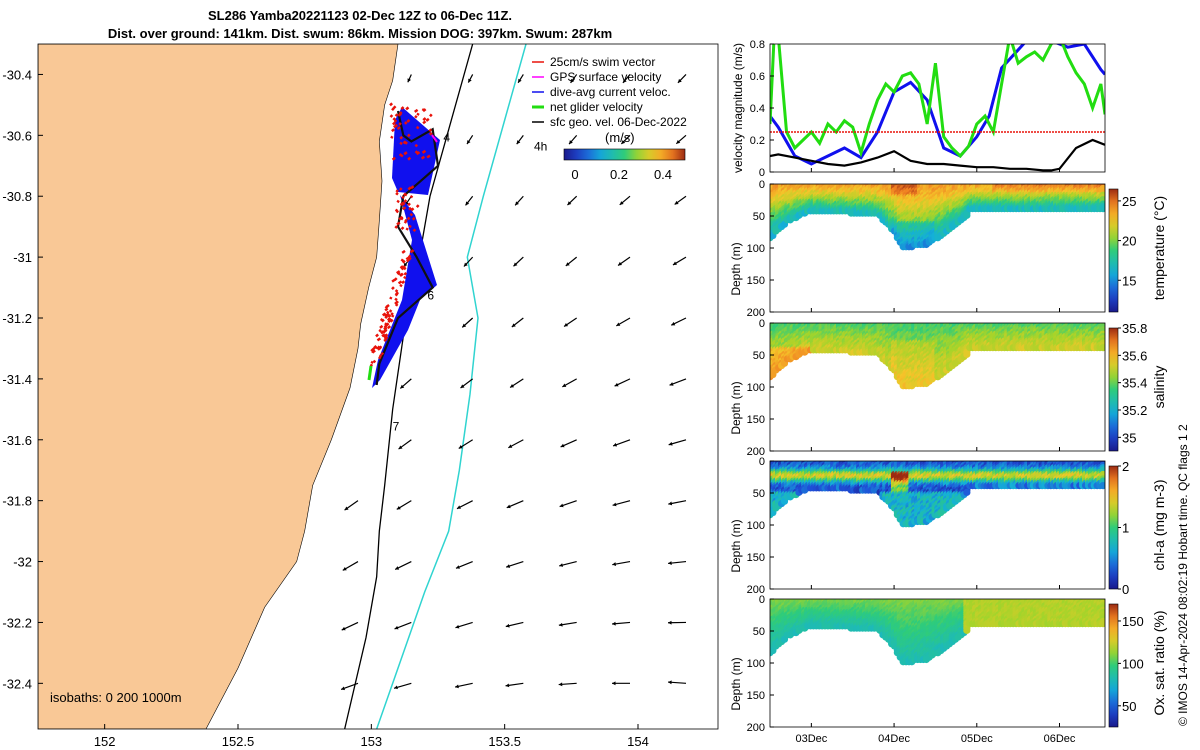  I want to click on vel-ytick-label: 0.4, so click(757, 109).